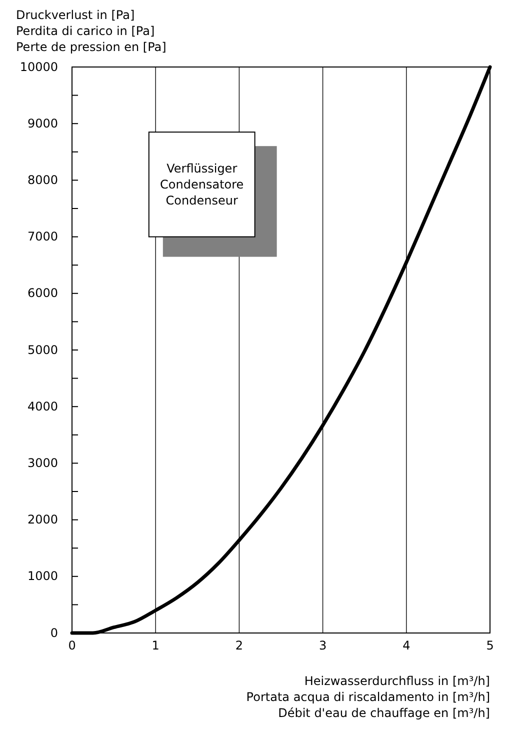 Image resolution: width=523 pixels, height=731 pixels. What do you see at coordinates (42, 406) in the screenshot?
I see `y-tick-label: 4000` at bounding box center [42, 406].